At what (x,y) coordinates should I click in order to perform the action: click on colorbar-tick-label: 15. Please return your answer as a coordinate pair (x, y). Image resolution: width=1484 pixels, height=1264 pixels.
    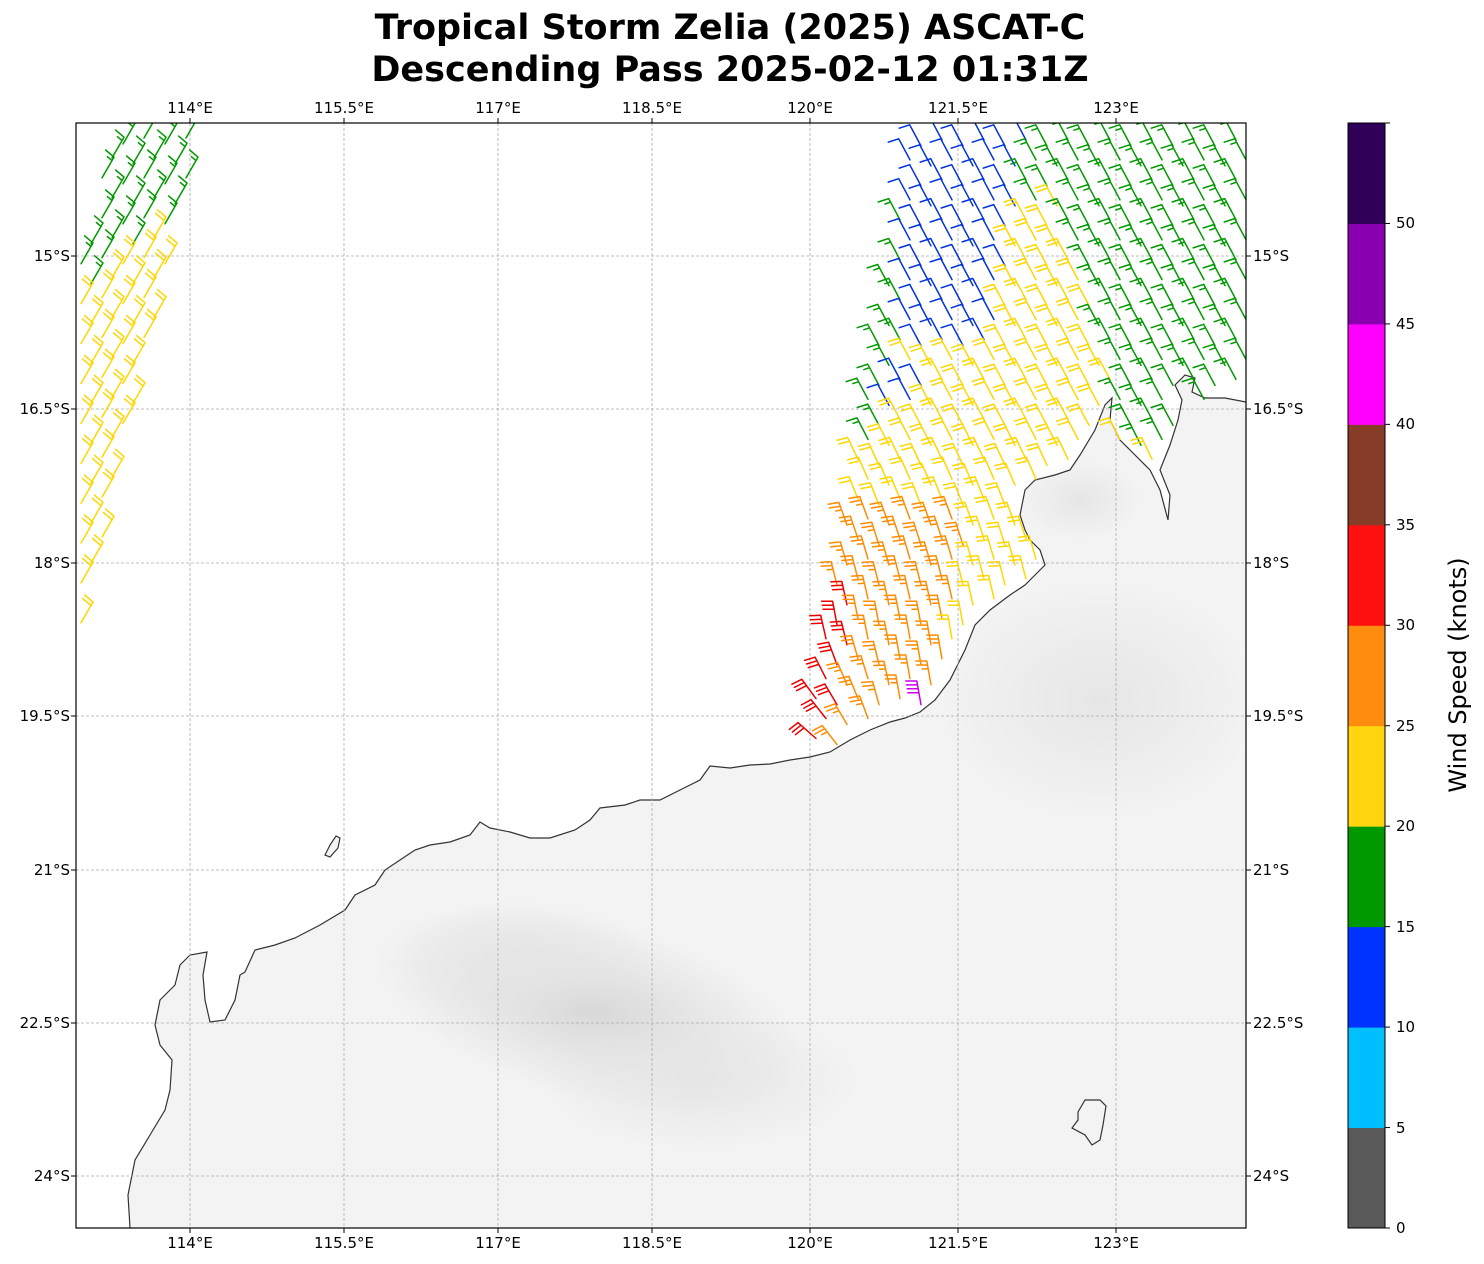
    Looking at the image, I should click on (1406, 926).